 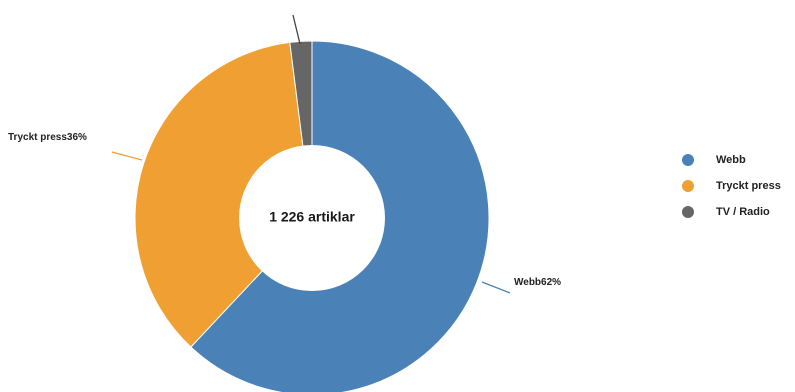 What do you see at coordinates (731, 160) in the screenshot?
I see `legend-label-webb: Webb` at bounding box center [731, 160].